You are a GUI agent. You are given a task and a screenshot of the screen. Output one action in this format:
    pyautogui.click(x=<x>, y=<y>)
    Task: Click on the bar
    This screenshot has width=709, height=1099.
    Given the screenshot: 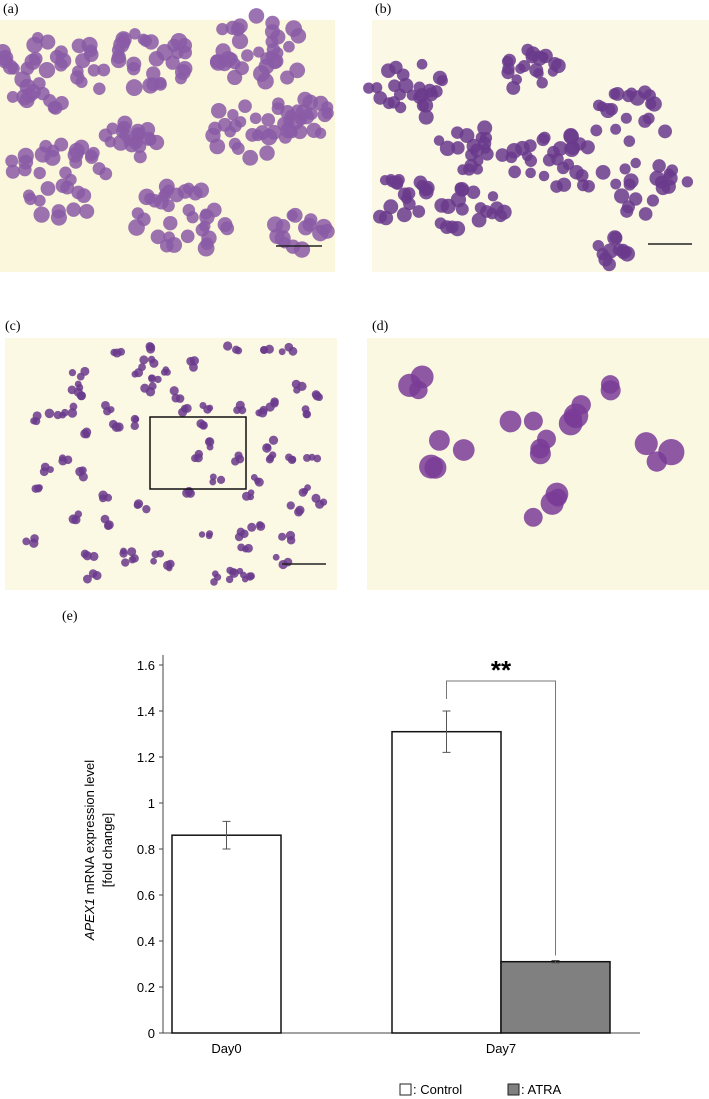 What is the action you would take?
    pyautogui.click(x=555, y=997)
    